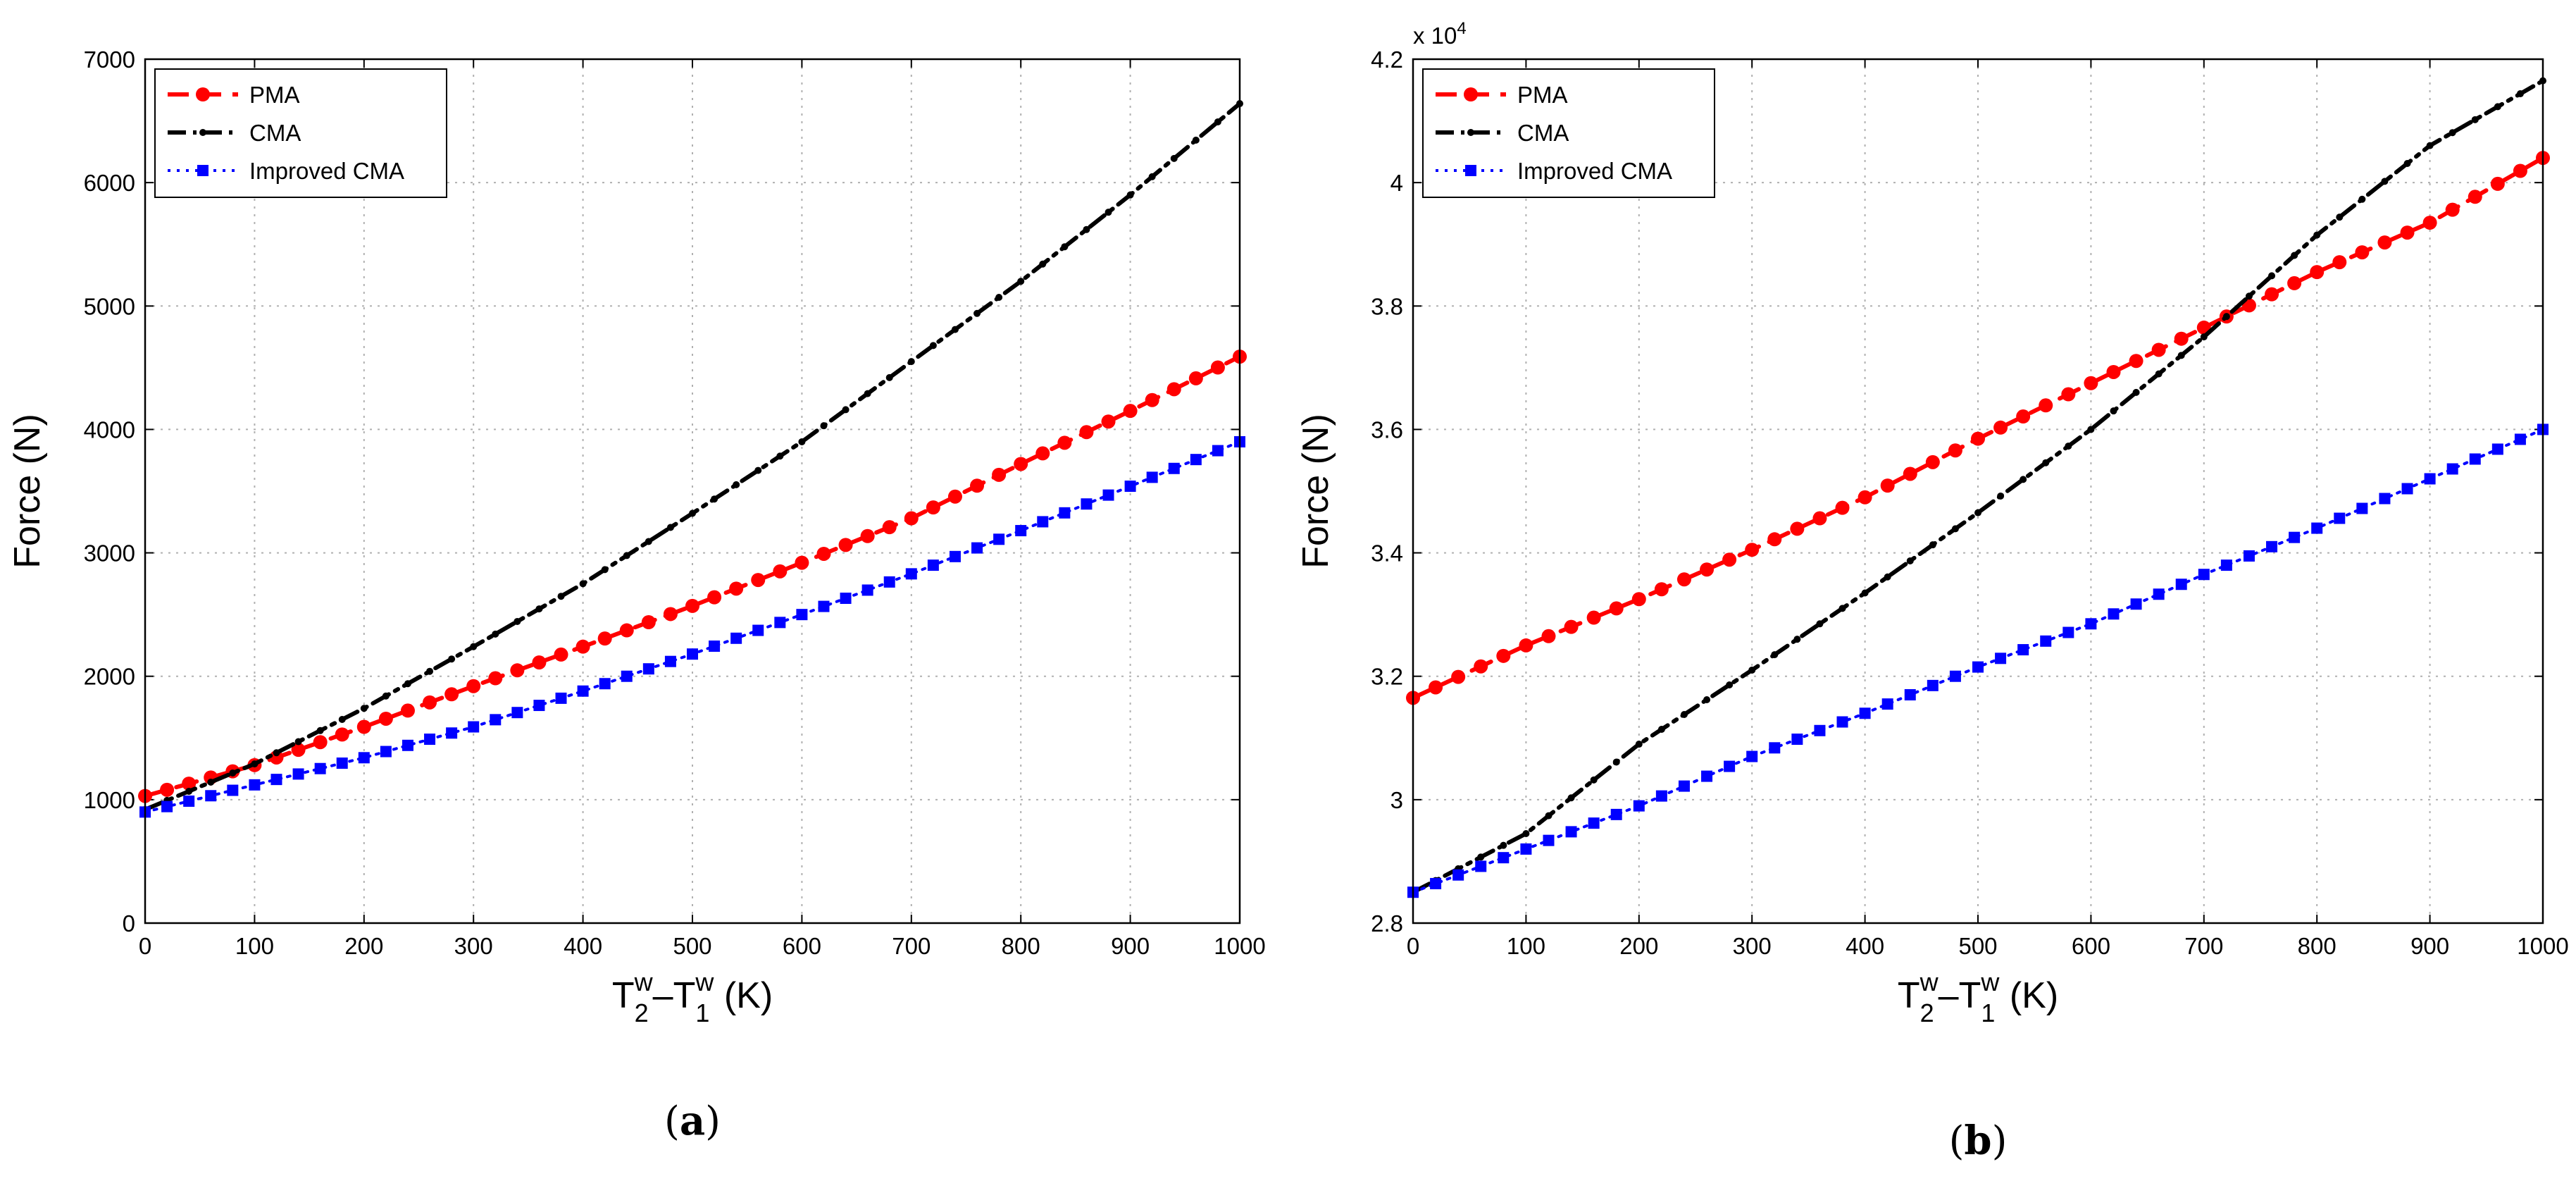 The width and height of the screenshot is (2576, 1181). I want to click on y-tick-label: 2000, so click(109, 677).